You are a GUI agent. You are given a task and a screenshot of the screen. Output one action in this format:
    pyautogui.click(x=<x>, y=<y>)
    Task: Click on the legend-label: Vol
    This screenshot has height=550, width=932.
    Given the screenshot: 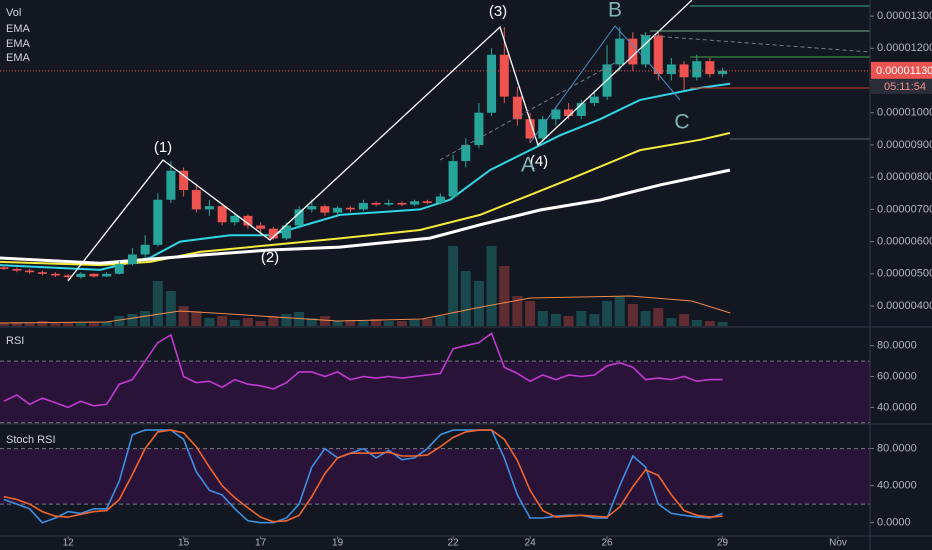 What is the action you would take?
    pyautogui.click(x=13, y=13)
    